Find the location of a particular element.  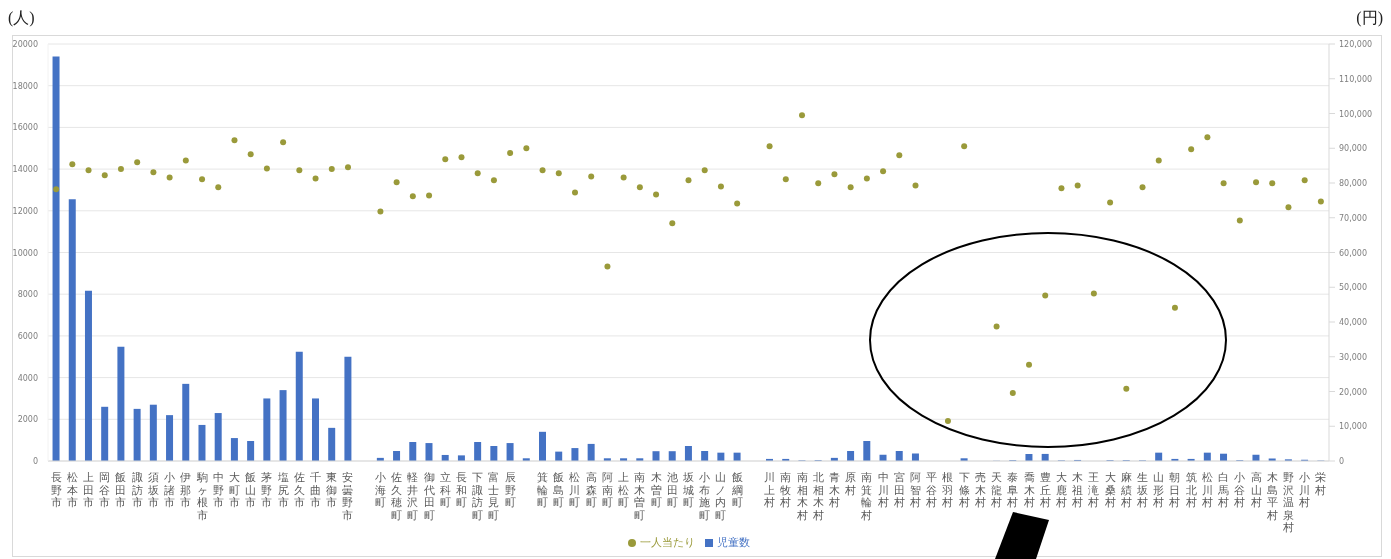

x-tick-label: 天龍村 is located at coordinates (996, 490).